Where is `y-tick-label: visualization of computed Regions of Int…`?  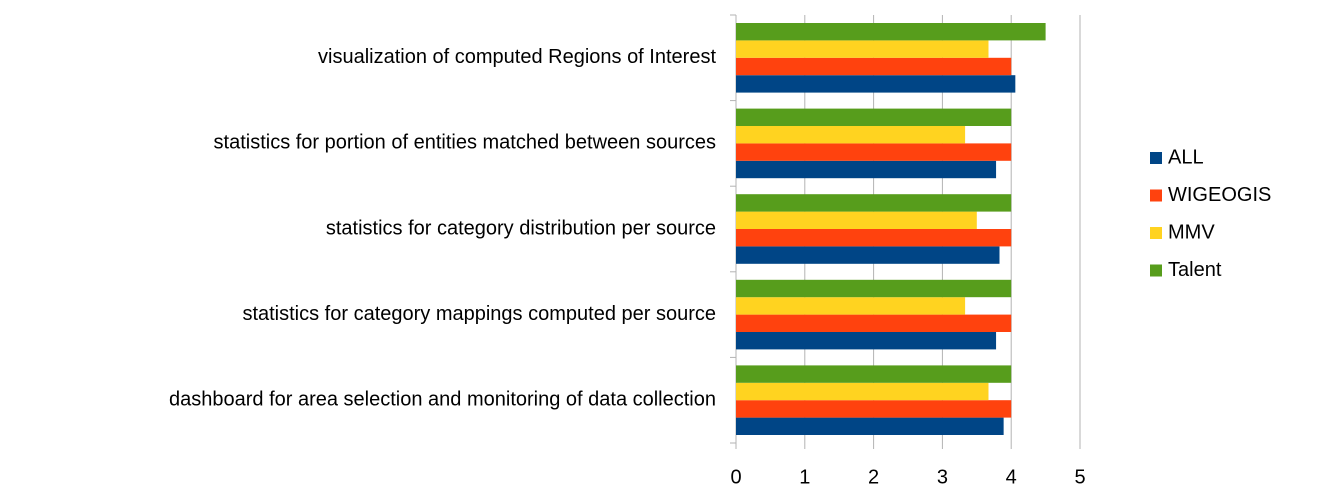 y-tick-label: visualization of computed Regions of Int… is located at coordinates (517, 57).